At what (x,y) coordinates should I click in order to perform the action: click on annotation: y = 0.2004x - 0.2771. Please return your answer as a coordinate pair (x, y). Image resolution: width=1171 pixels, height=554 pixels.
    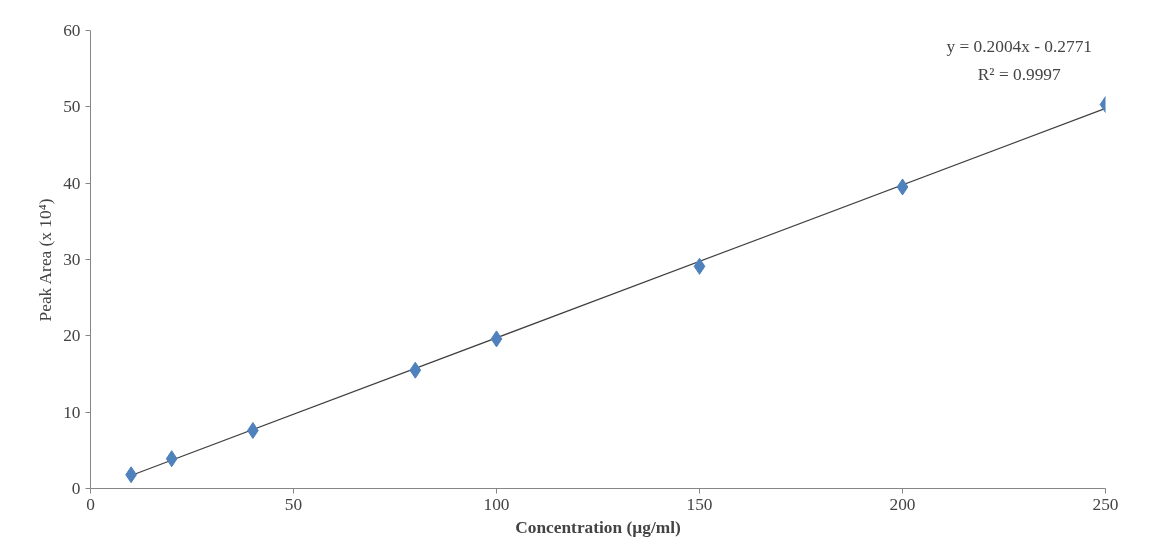
    Looking at the image, I should click on (1019, 47).